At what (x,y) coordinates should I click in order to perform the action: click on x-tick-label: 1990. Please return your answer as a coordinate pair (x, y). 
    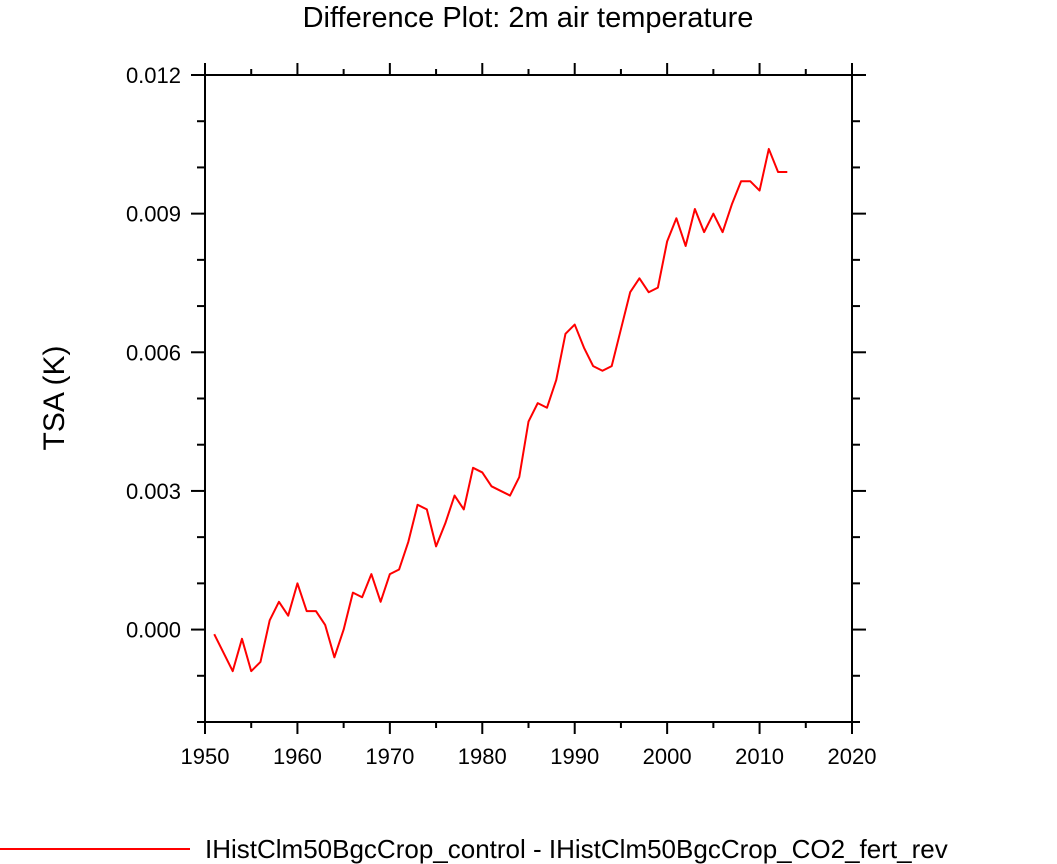
    Looking at the image, I should click on (574, 756).